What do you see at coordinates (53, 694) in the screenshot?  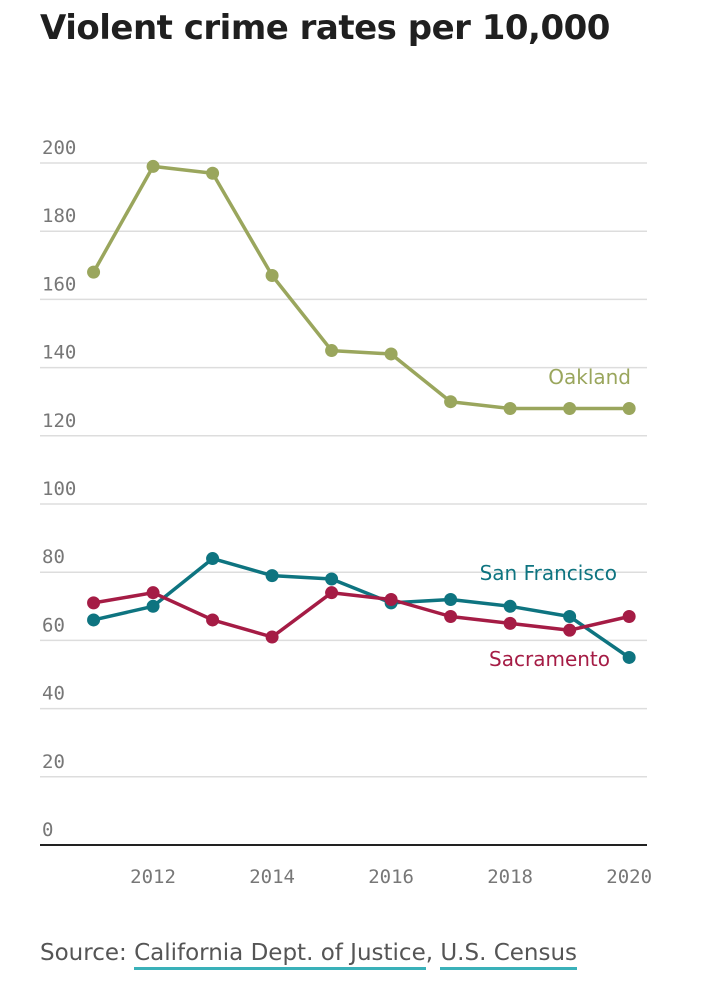 I see `y-tick-label: 40` at bounding box center [53, 694].